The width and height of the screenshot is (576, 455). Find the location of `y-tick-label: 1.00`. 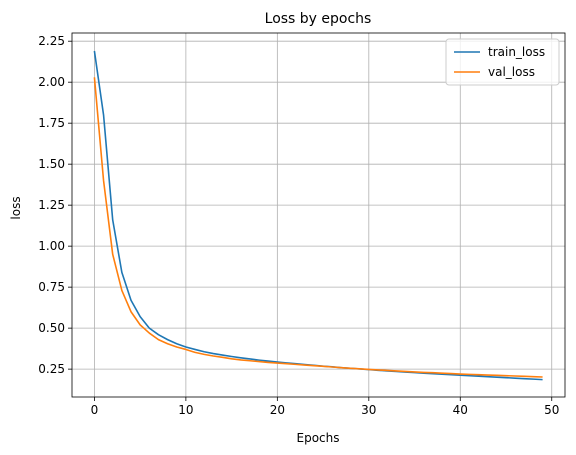

y-tick-label: 1.00 is located at coordinates (51, 246).